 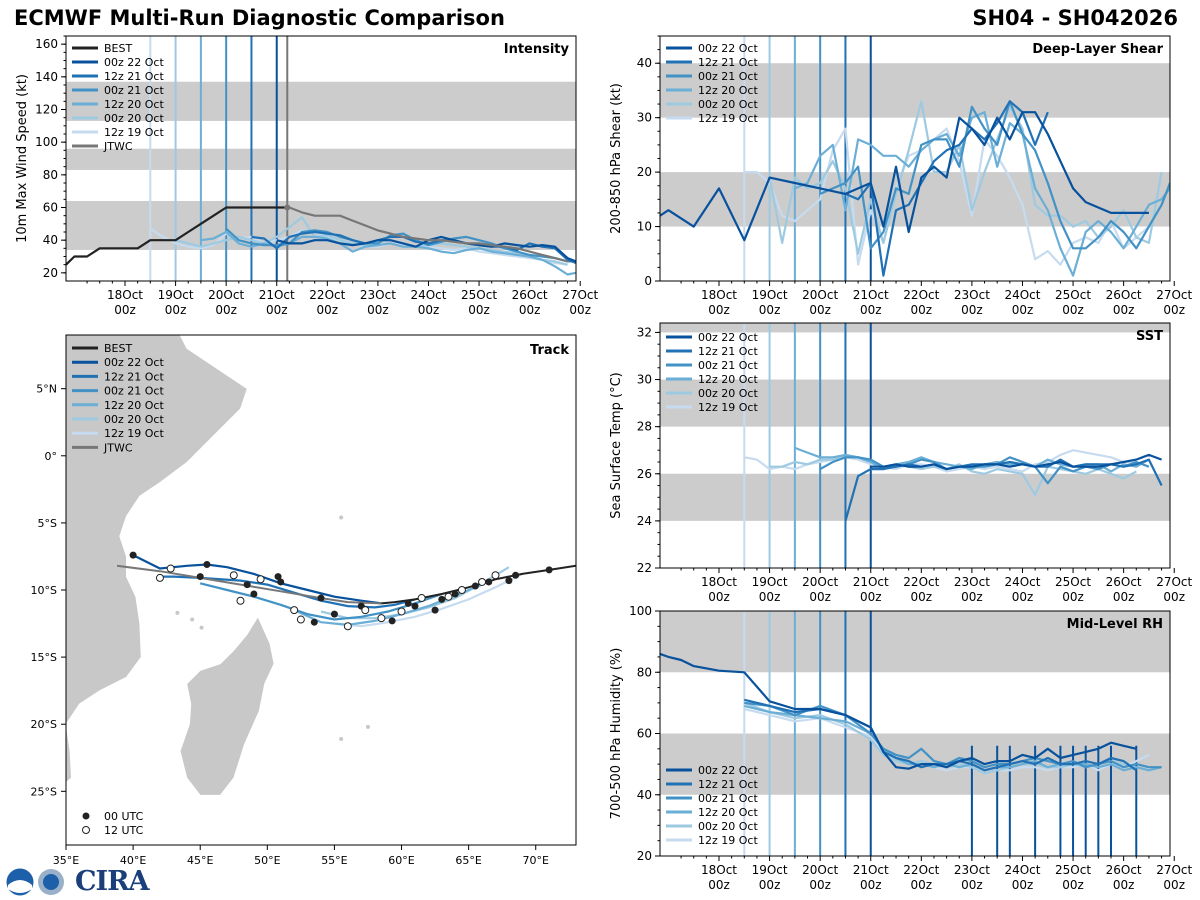 I want to click on sst-ytick-label: 26, so click(x=644, y=474).